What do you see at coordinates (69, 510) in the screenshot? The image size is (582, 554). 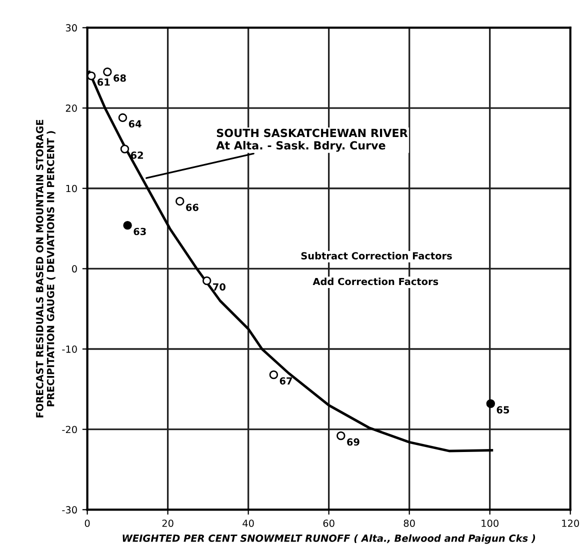 I see `y-tick-label: -30` at bounding box center [69, 510].